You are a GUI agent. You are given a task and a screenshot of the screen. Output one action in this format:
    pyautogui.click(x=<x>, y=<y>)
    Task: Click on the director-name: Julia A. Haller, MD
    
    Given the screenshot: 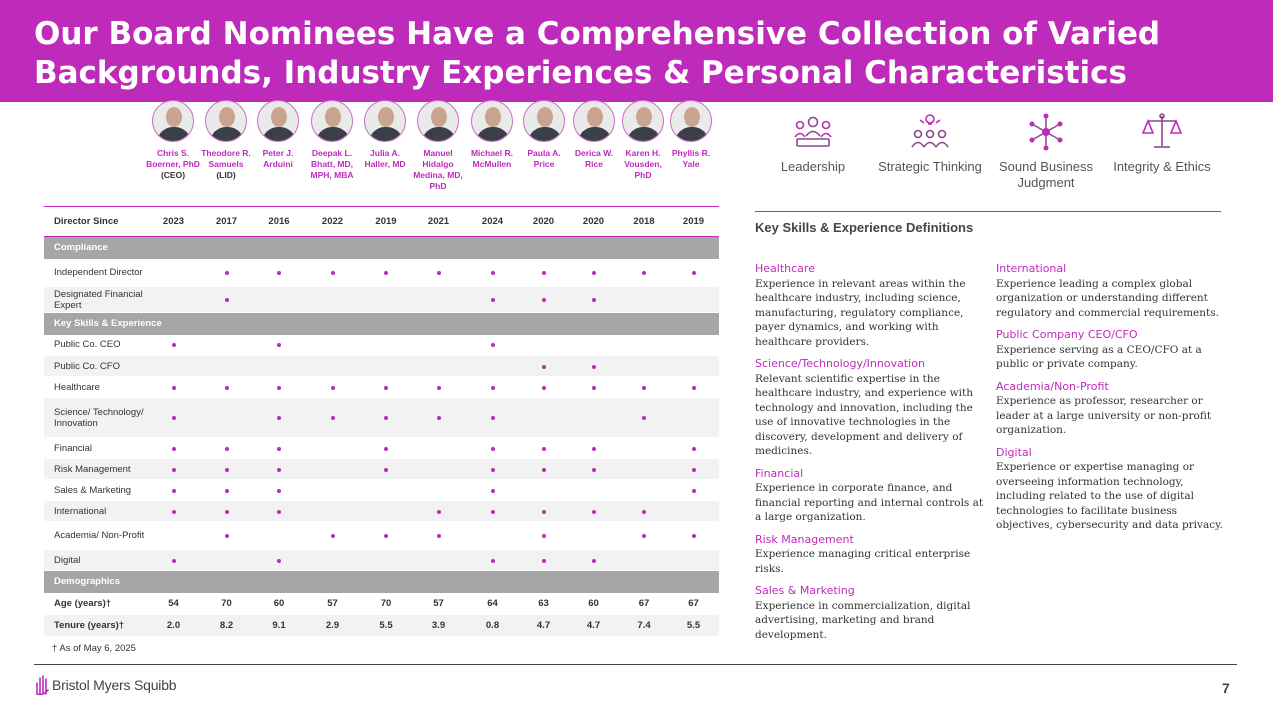 What is the action you would take?
    pyautogui.click(x=385, y=159)
    